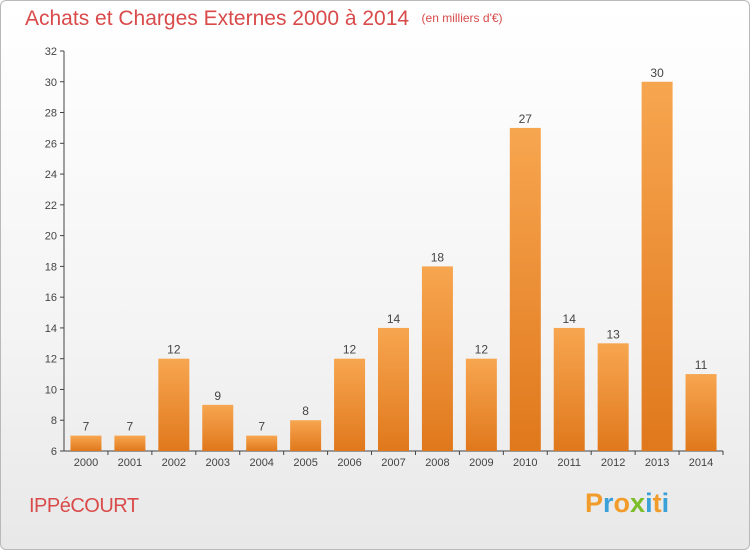 The width and height of the screenshot is (750, 550). I want to click on value-label-2014: 11, so click(701, 365).